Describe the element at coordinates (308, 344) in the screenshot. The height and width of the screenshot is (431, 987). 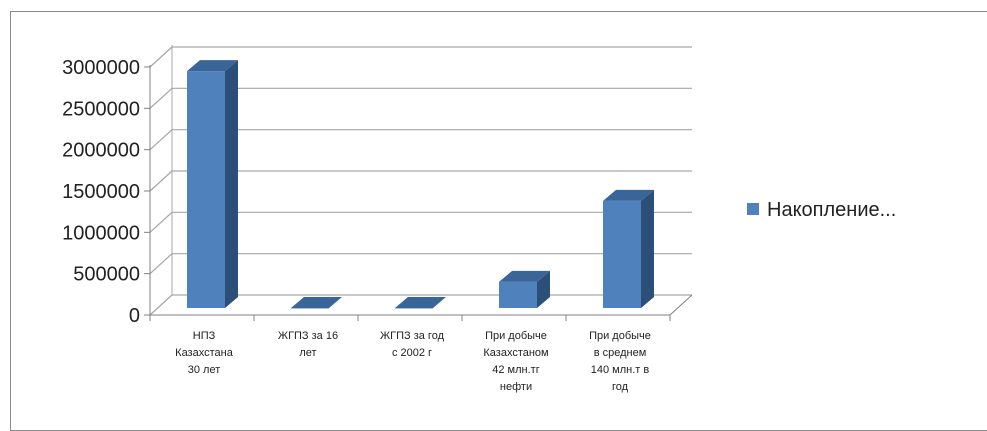
I see `x-tick-label: ЖГПЗ за 16 лет` at that location.